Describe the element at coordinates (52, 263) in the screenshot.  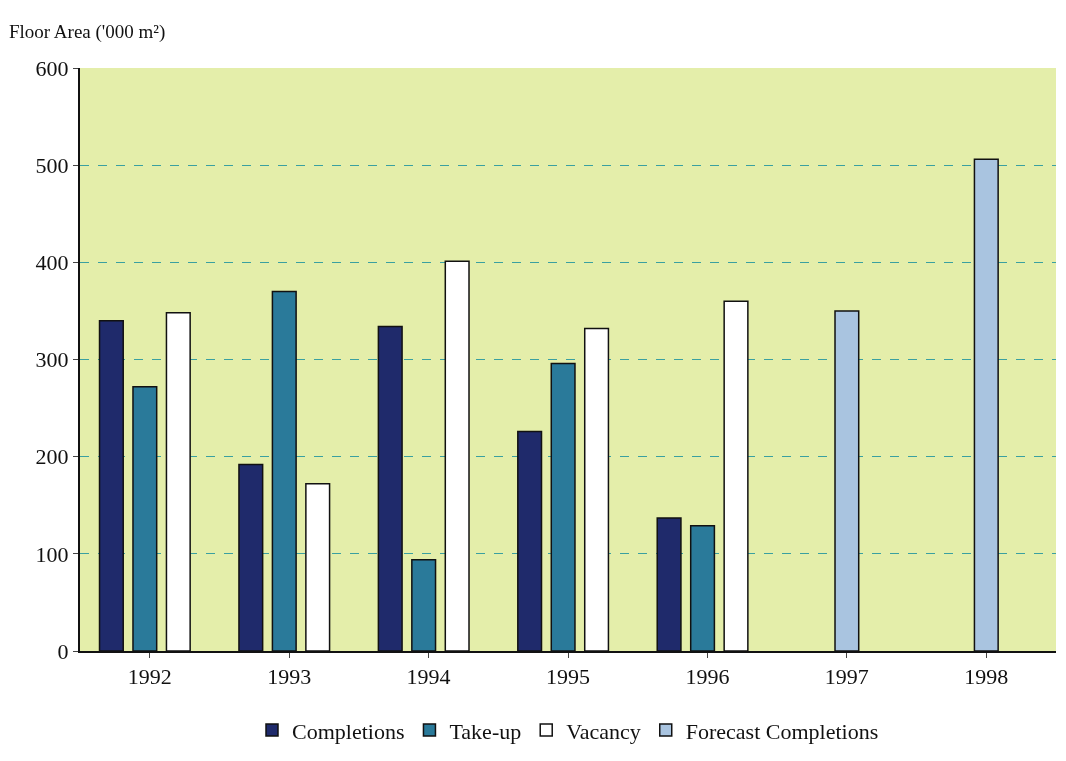
I see `y-tick-label: 400` at that location.